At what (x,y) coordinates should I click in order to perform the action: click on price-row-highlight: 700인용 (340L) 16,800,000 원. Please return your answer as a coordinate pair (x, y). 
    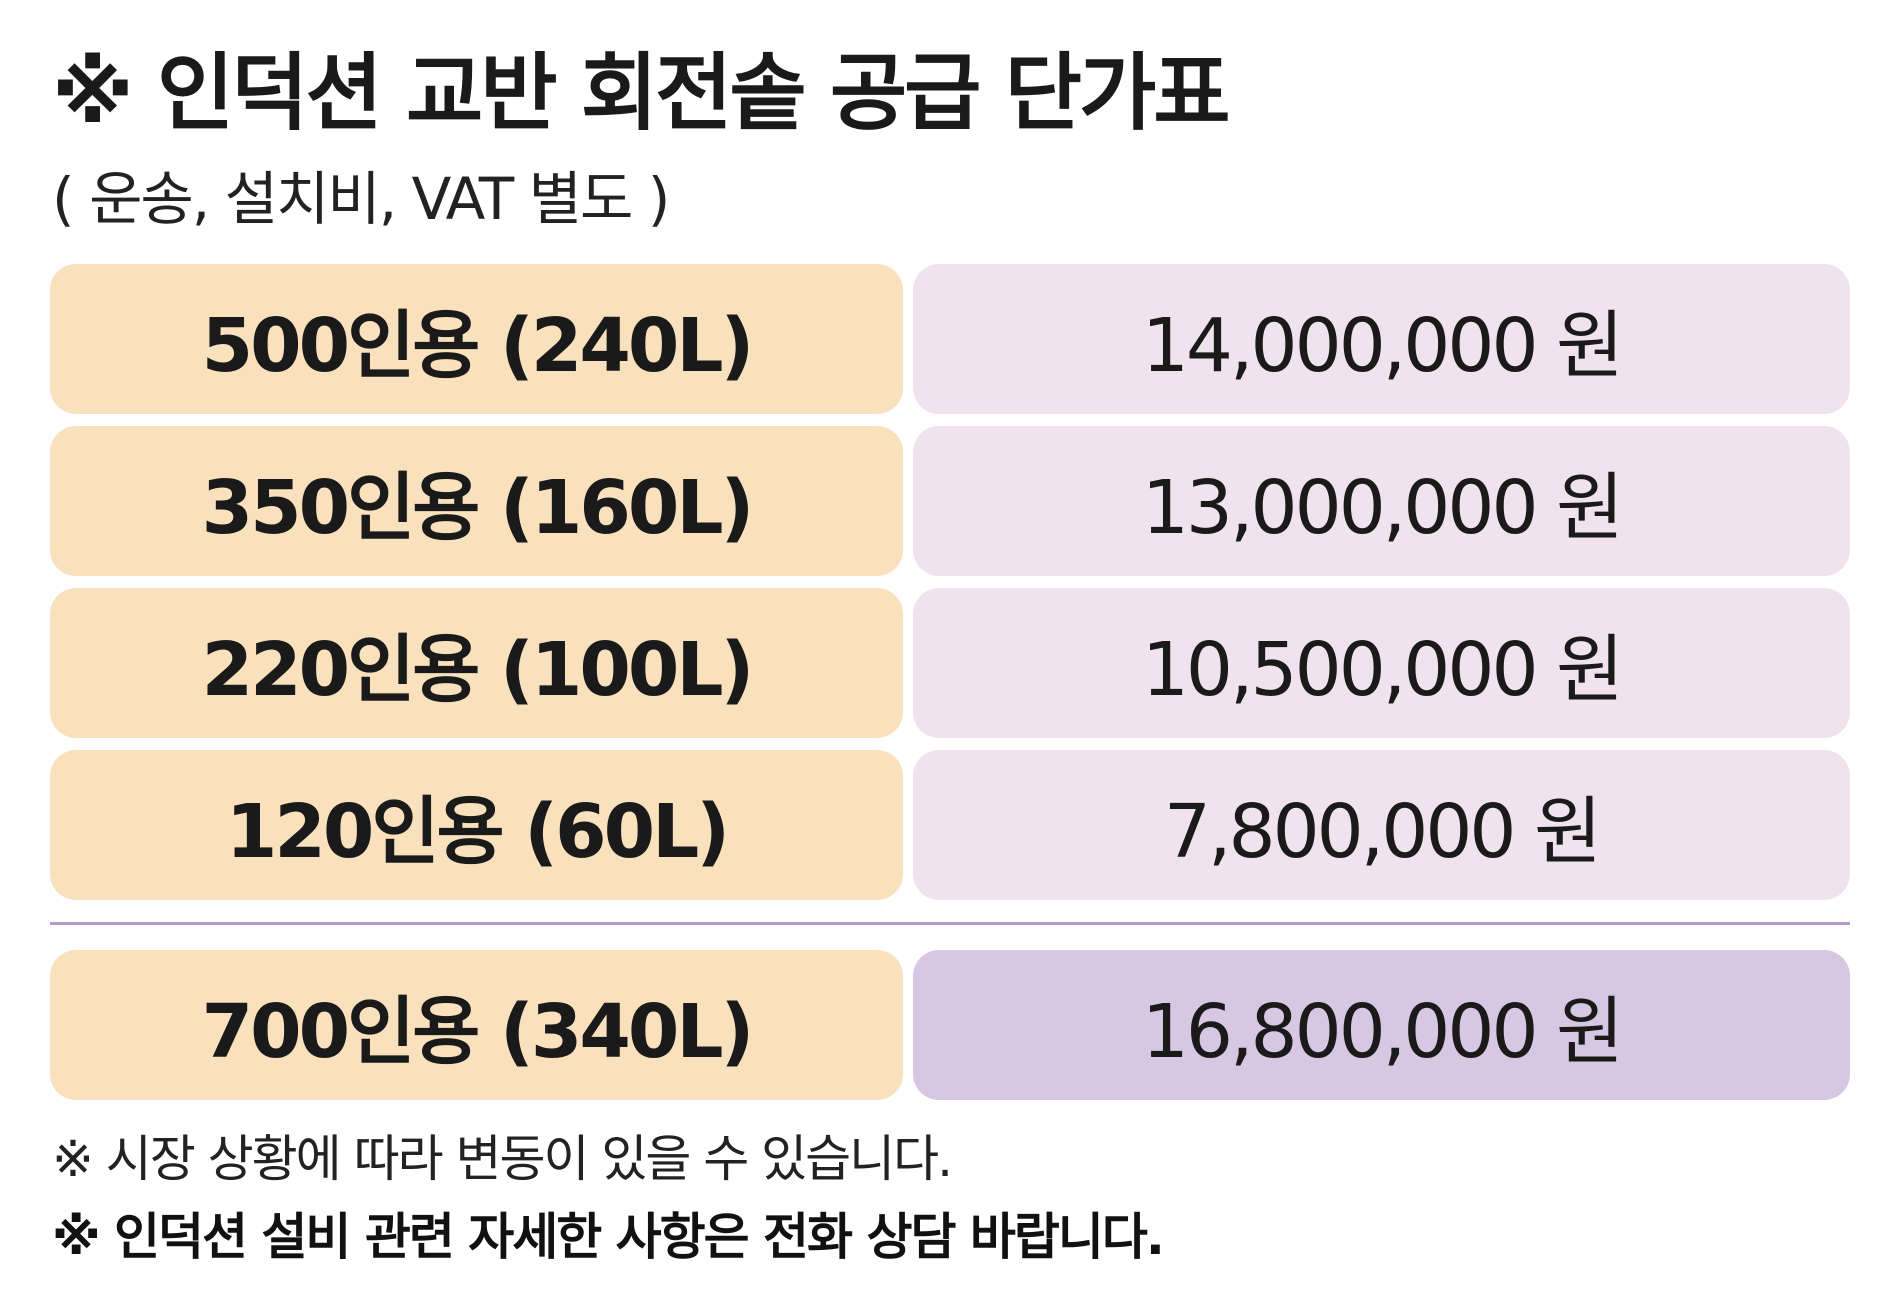
    Looking at the image, I should click on (950, 1025).